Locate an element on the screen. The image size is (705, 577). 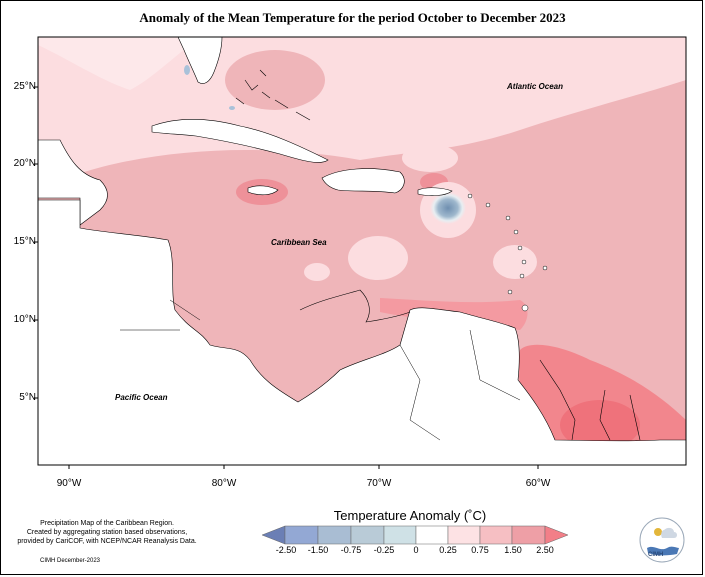
lon-label-80w: 80°W is located at coordinates (224, 483).